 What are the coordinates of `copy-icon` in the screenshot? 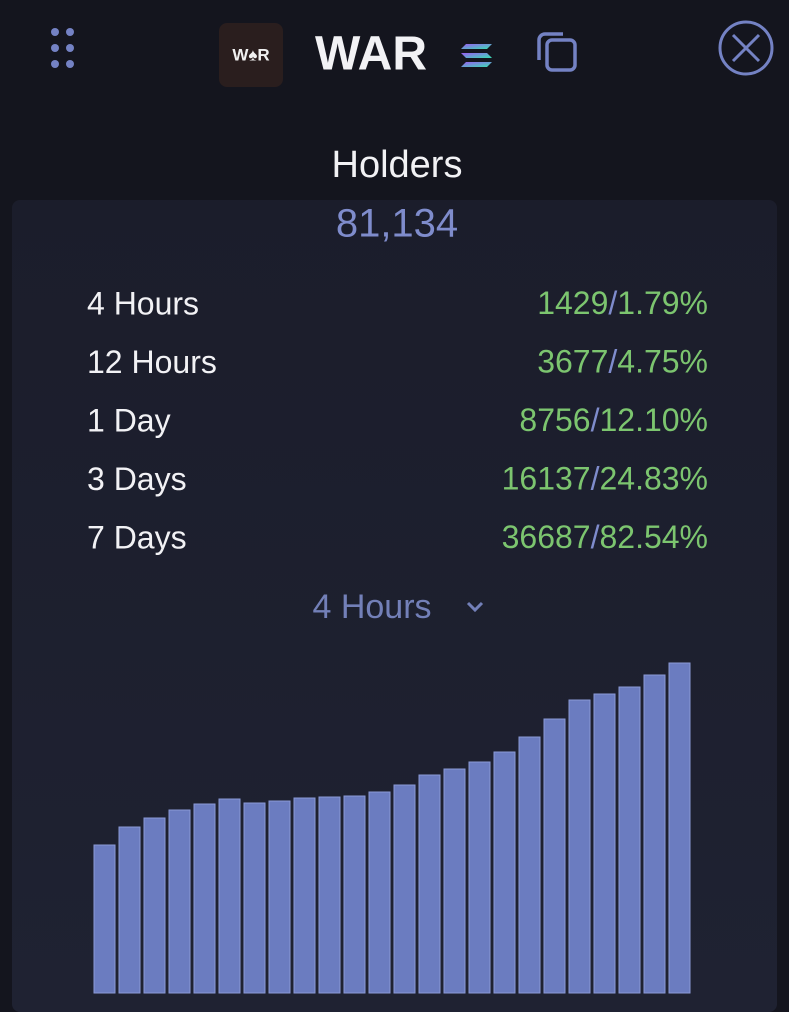 It's located at (557, 52).